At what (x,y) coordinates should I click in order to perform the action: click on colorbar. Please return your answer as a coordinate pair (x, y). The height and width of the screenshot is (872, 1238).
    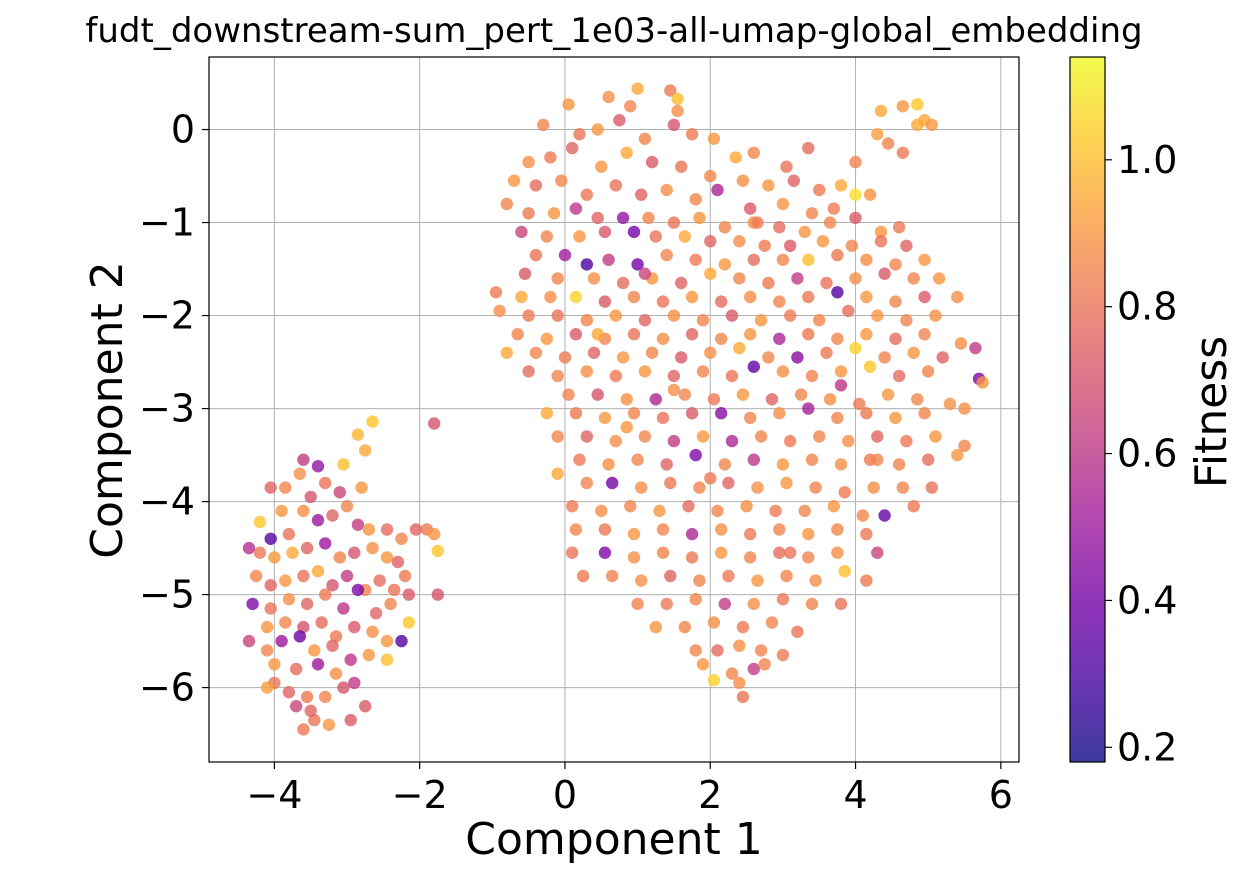
    Looking at the image, I should click on (1087, 409).